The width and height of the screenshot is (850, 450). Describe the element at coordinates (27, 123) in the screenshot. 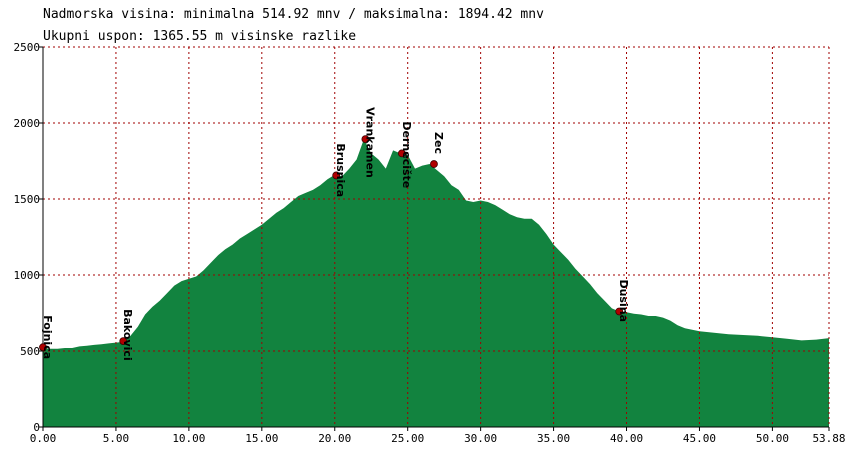

I see `y-tick-label: 2000` at that location.